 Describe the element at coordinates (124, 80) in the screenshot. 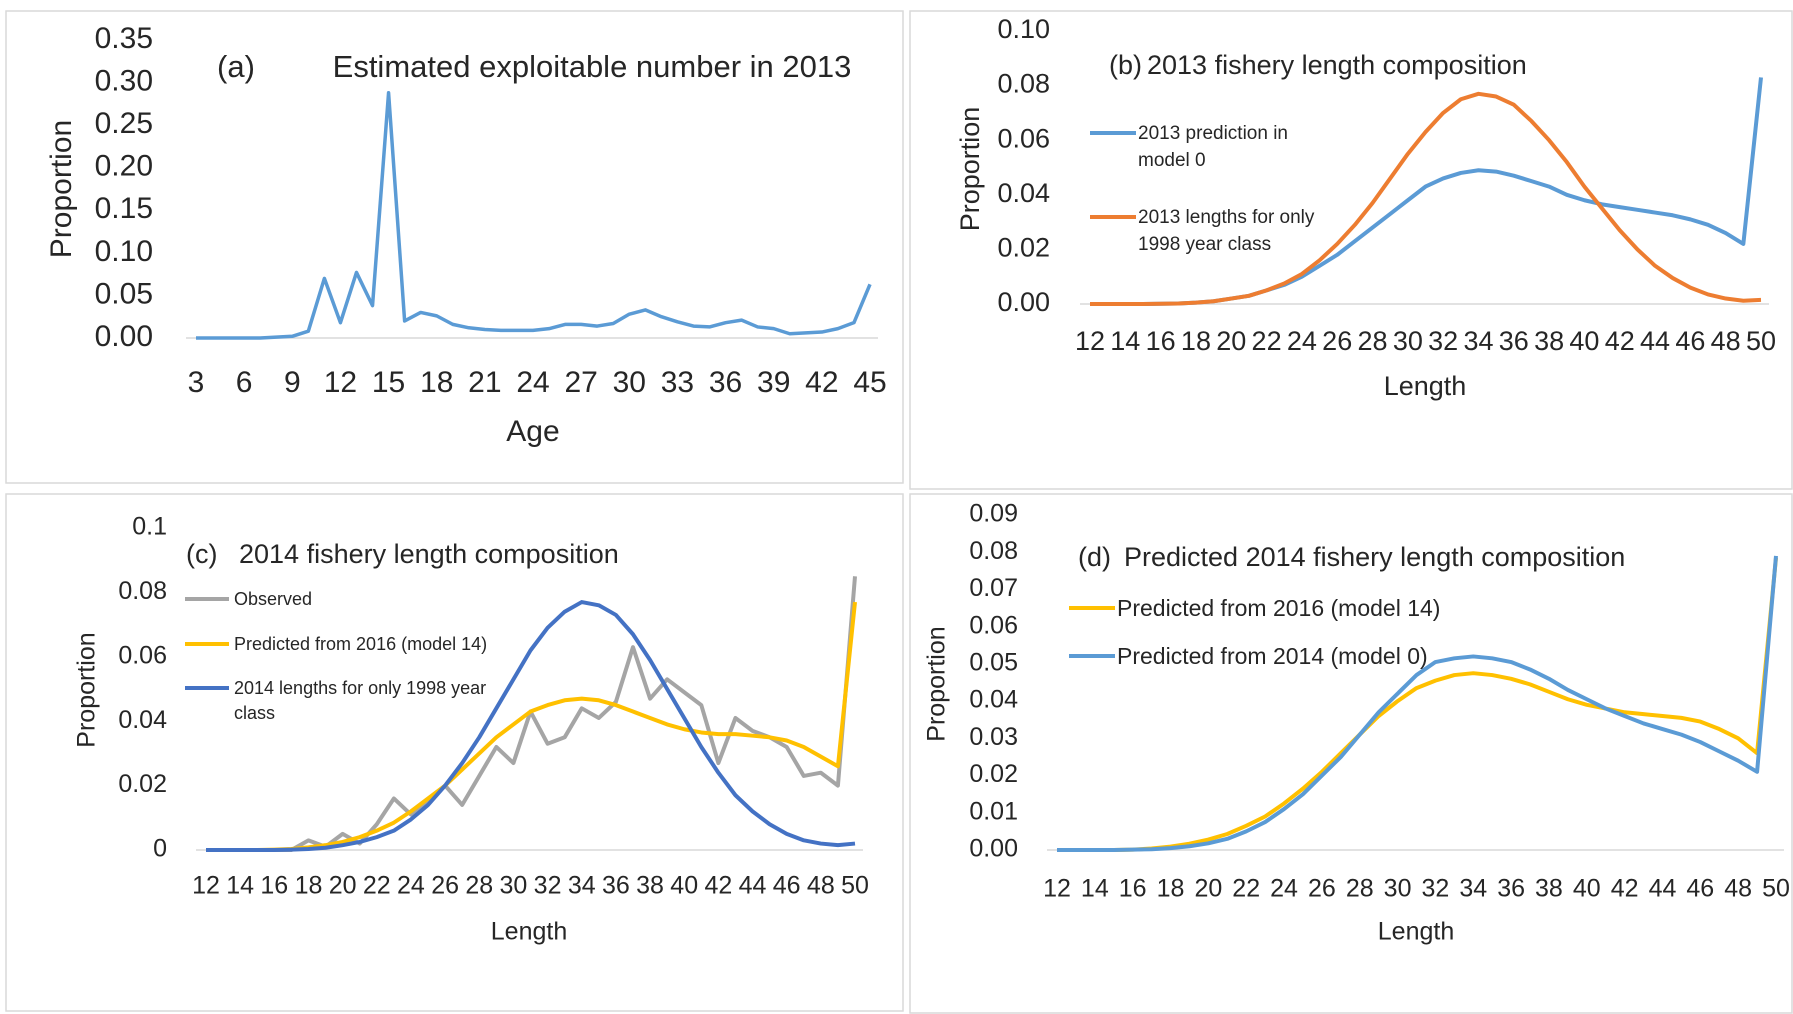

I see `y-tick-label: 0.30` at that location.